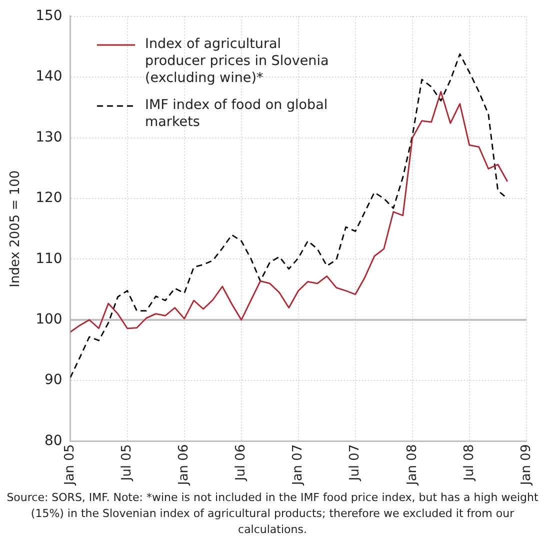  I want to click on x-tick-label: Jan 08, so click(412, 465).